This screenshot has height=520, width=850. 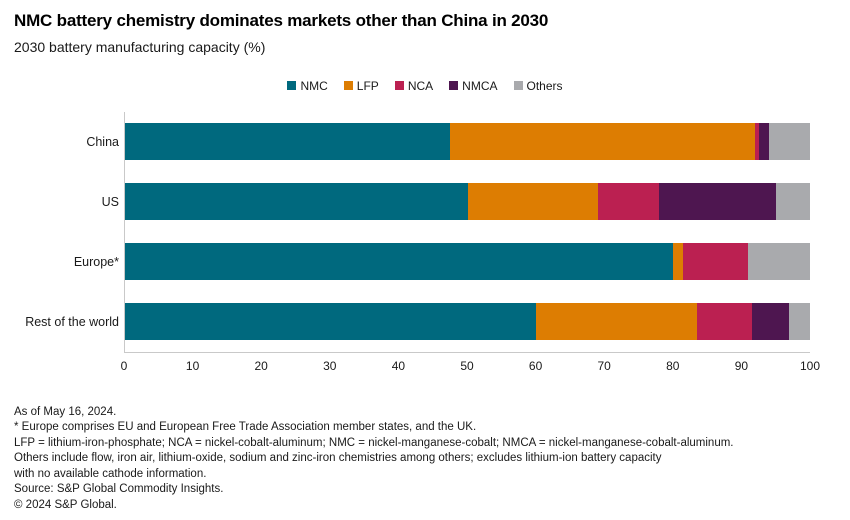 I want to click on legend-item-lfp: LFP, so click(x=361, y=85).